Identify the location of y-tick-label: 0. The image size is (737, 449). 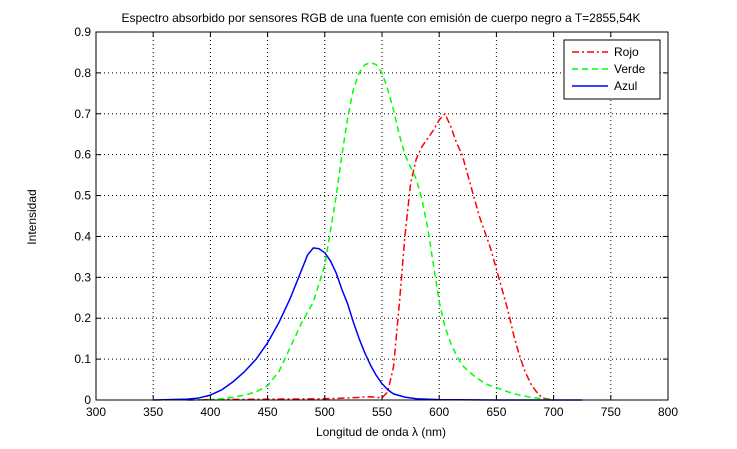
(87, 400).